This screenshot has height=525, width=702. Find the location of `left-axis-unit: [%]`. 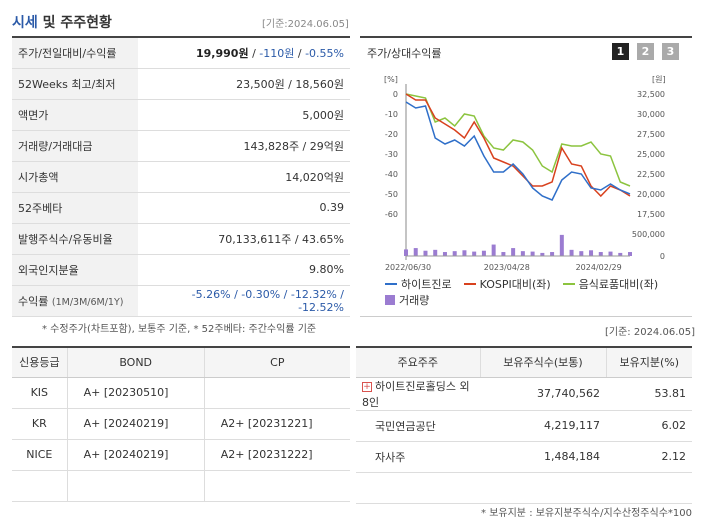

left-axis-unit: [%] is located at coordinates (391, 79).